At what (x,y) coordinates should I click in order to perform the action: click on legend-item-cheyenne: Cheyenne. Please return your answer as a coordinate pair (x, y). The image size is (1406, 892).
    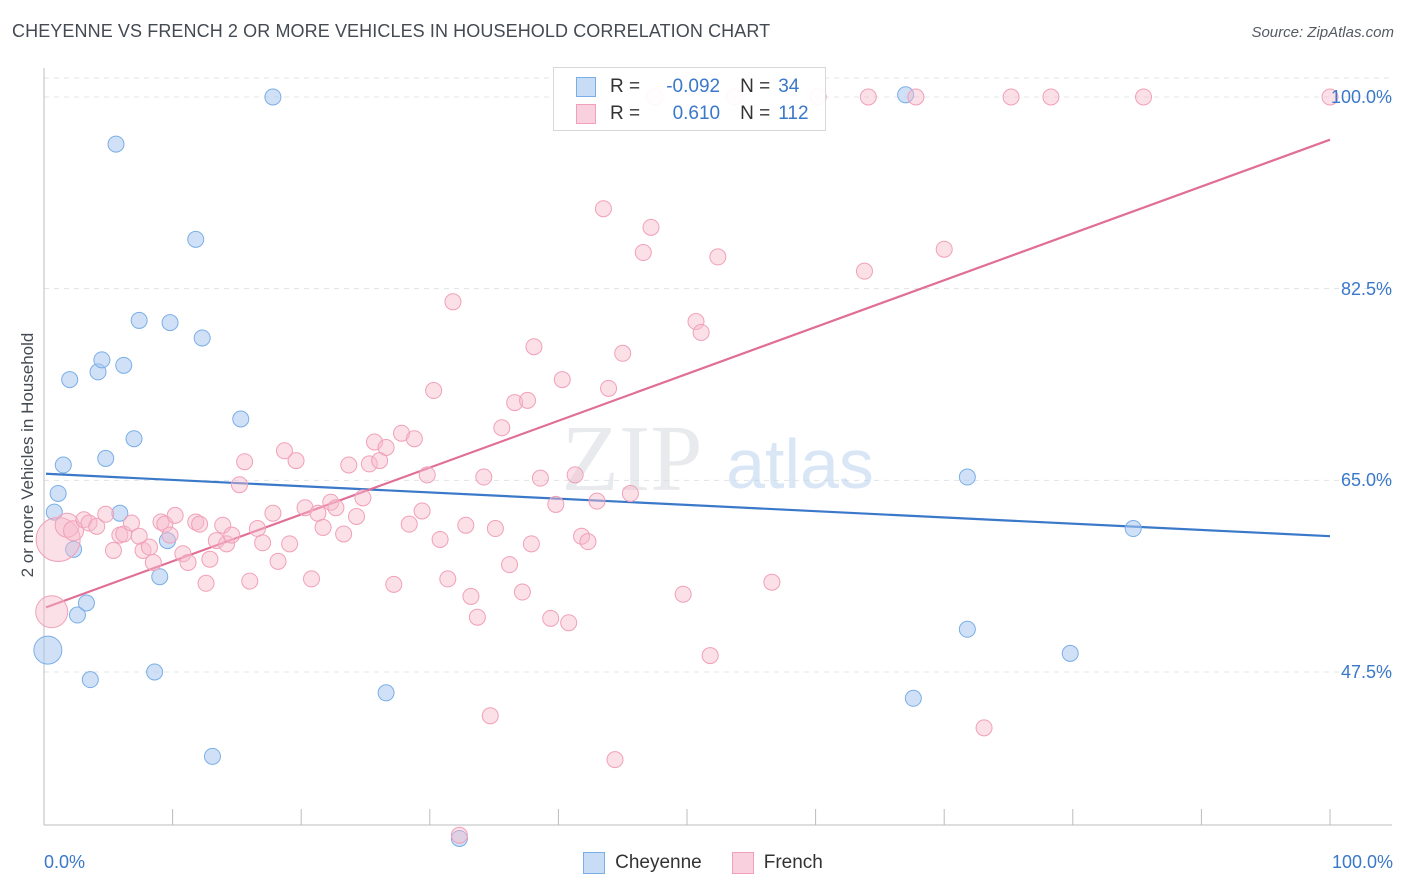
    Looking at the image, I should click on (642, 863).